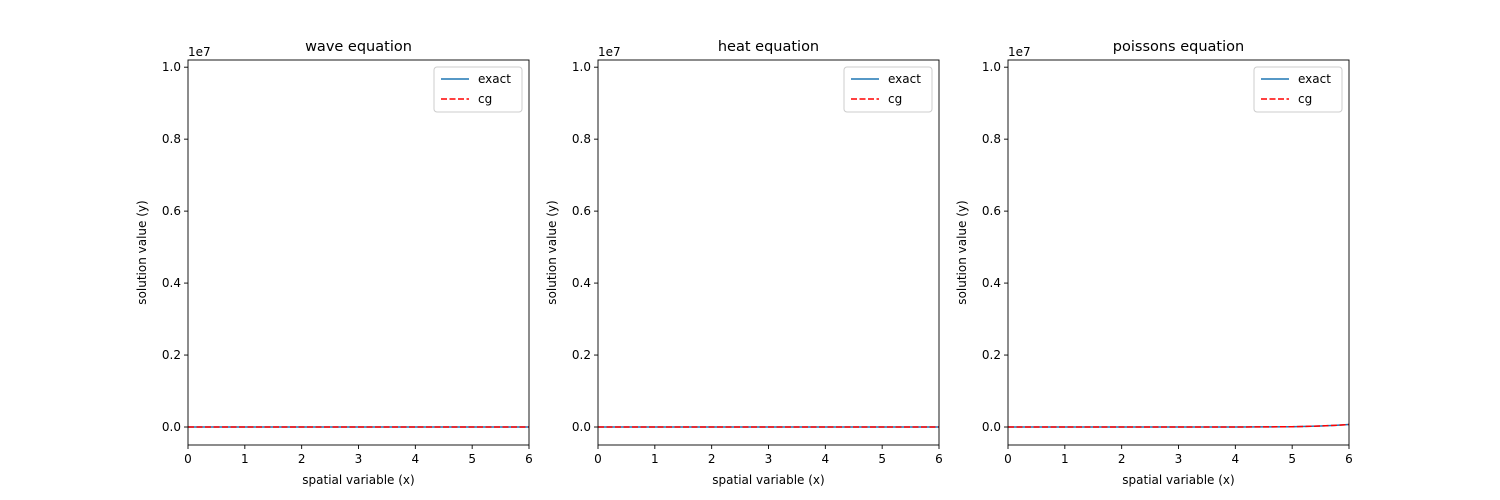 This screenshot has width=1500, height=500. What do you see at coordinates (1178, 425) in the screenshot?
I see `series-line-cg` at bounding box center [1178, 425].